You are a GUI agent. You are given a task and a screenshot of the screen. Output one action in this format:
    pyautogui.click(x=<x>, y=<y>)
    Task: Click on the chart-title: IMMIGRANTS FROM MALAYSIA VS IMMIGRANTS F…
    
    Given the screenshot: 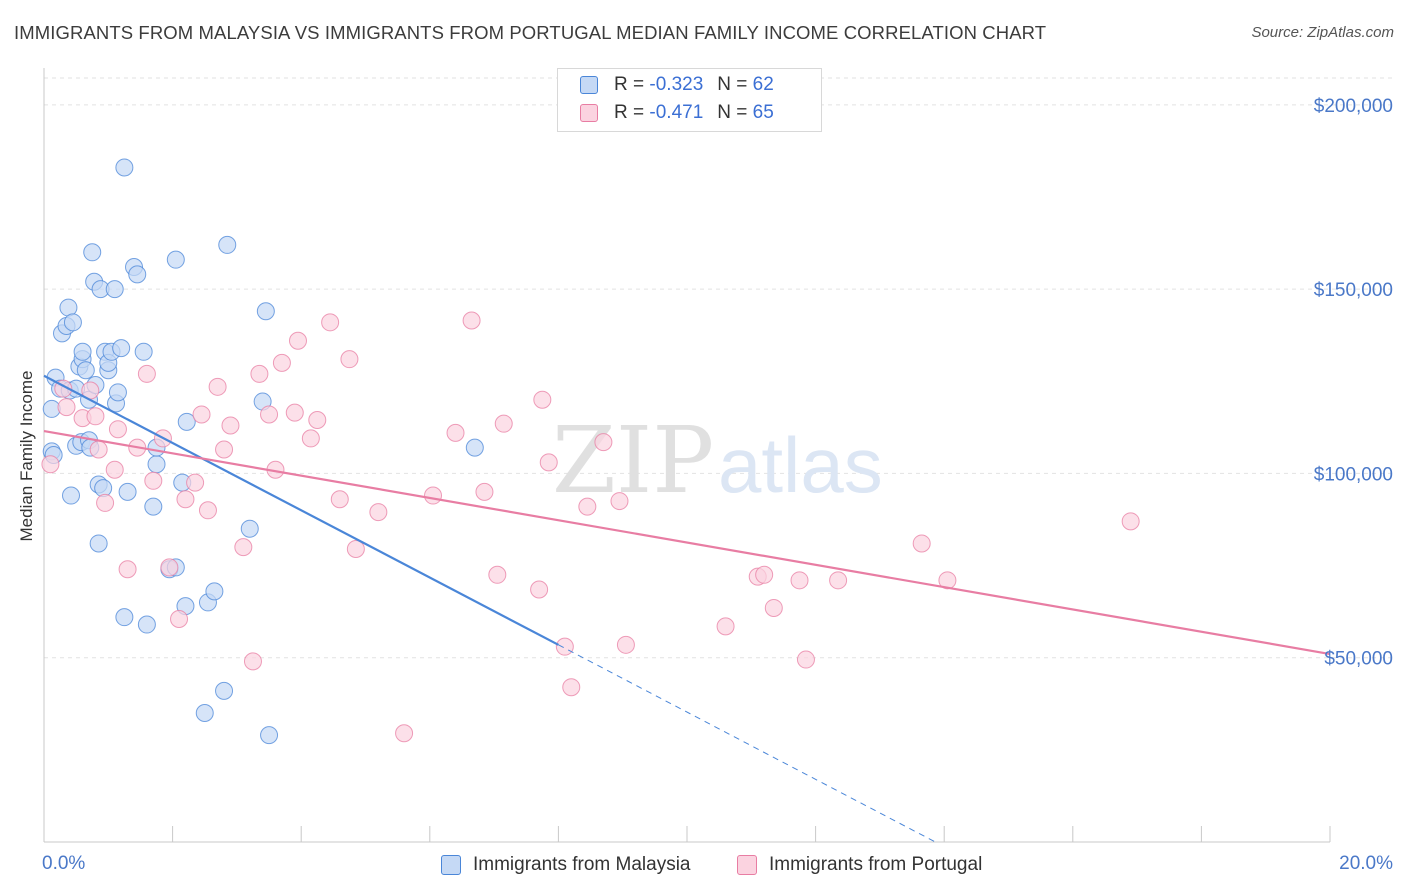 What is the action you would take?
    pyautogui.click(x=530, y=32)
    